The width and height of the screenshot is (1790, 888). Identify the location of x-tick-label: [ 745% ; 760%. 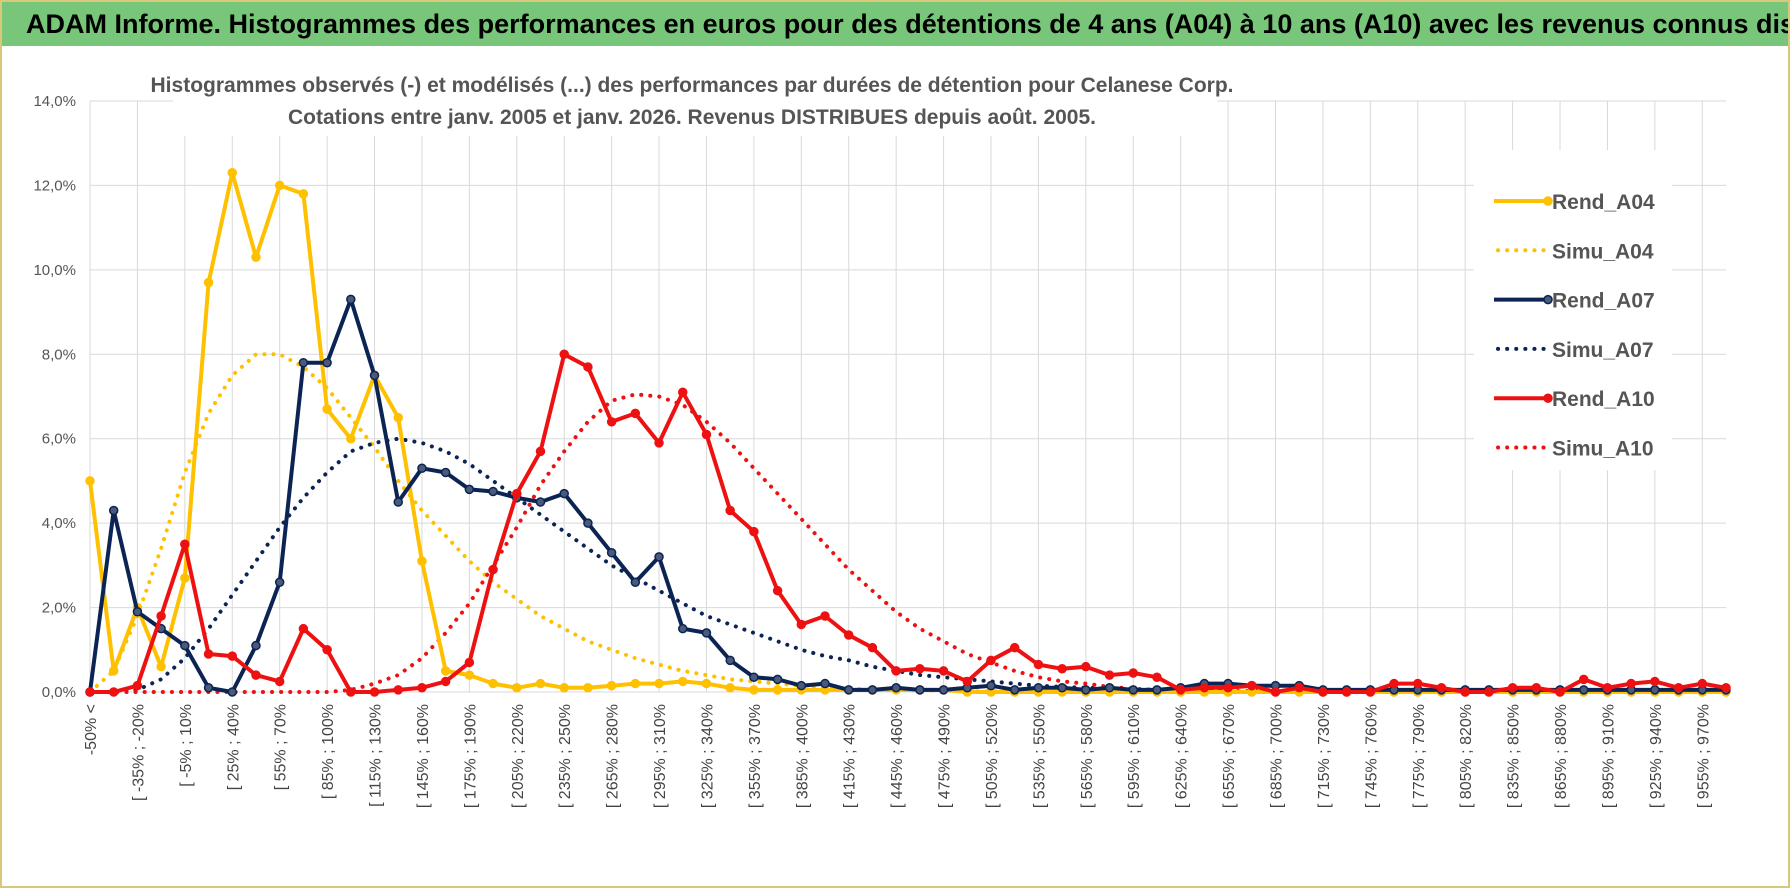
(1371, 756).